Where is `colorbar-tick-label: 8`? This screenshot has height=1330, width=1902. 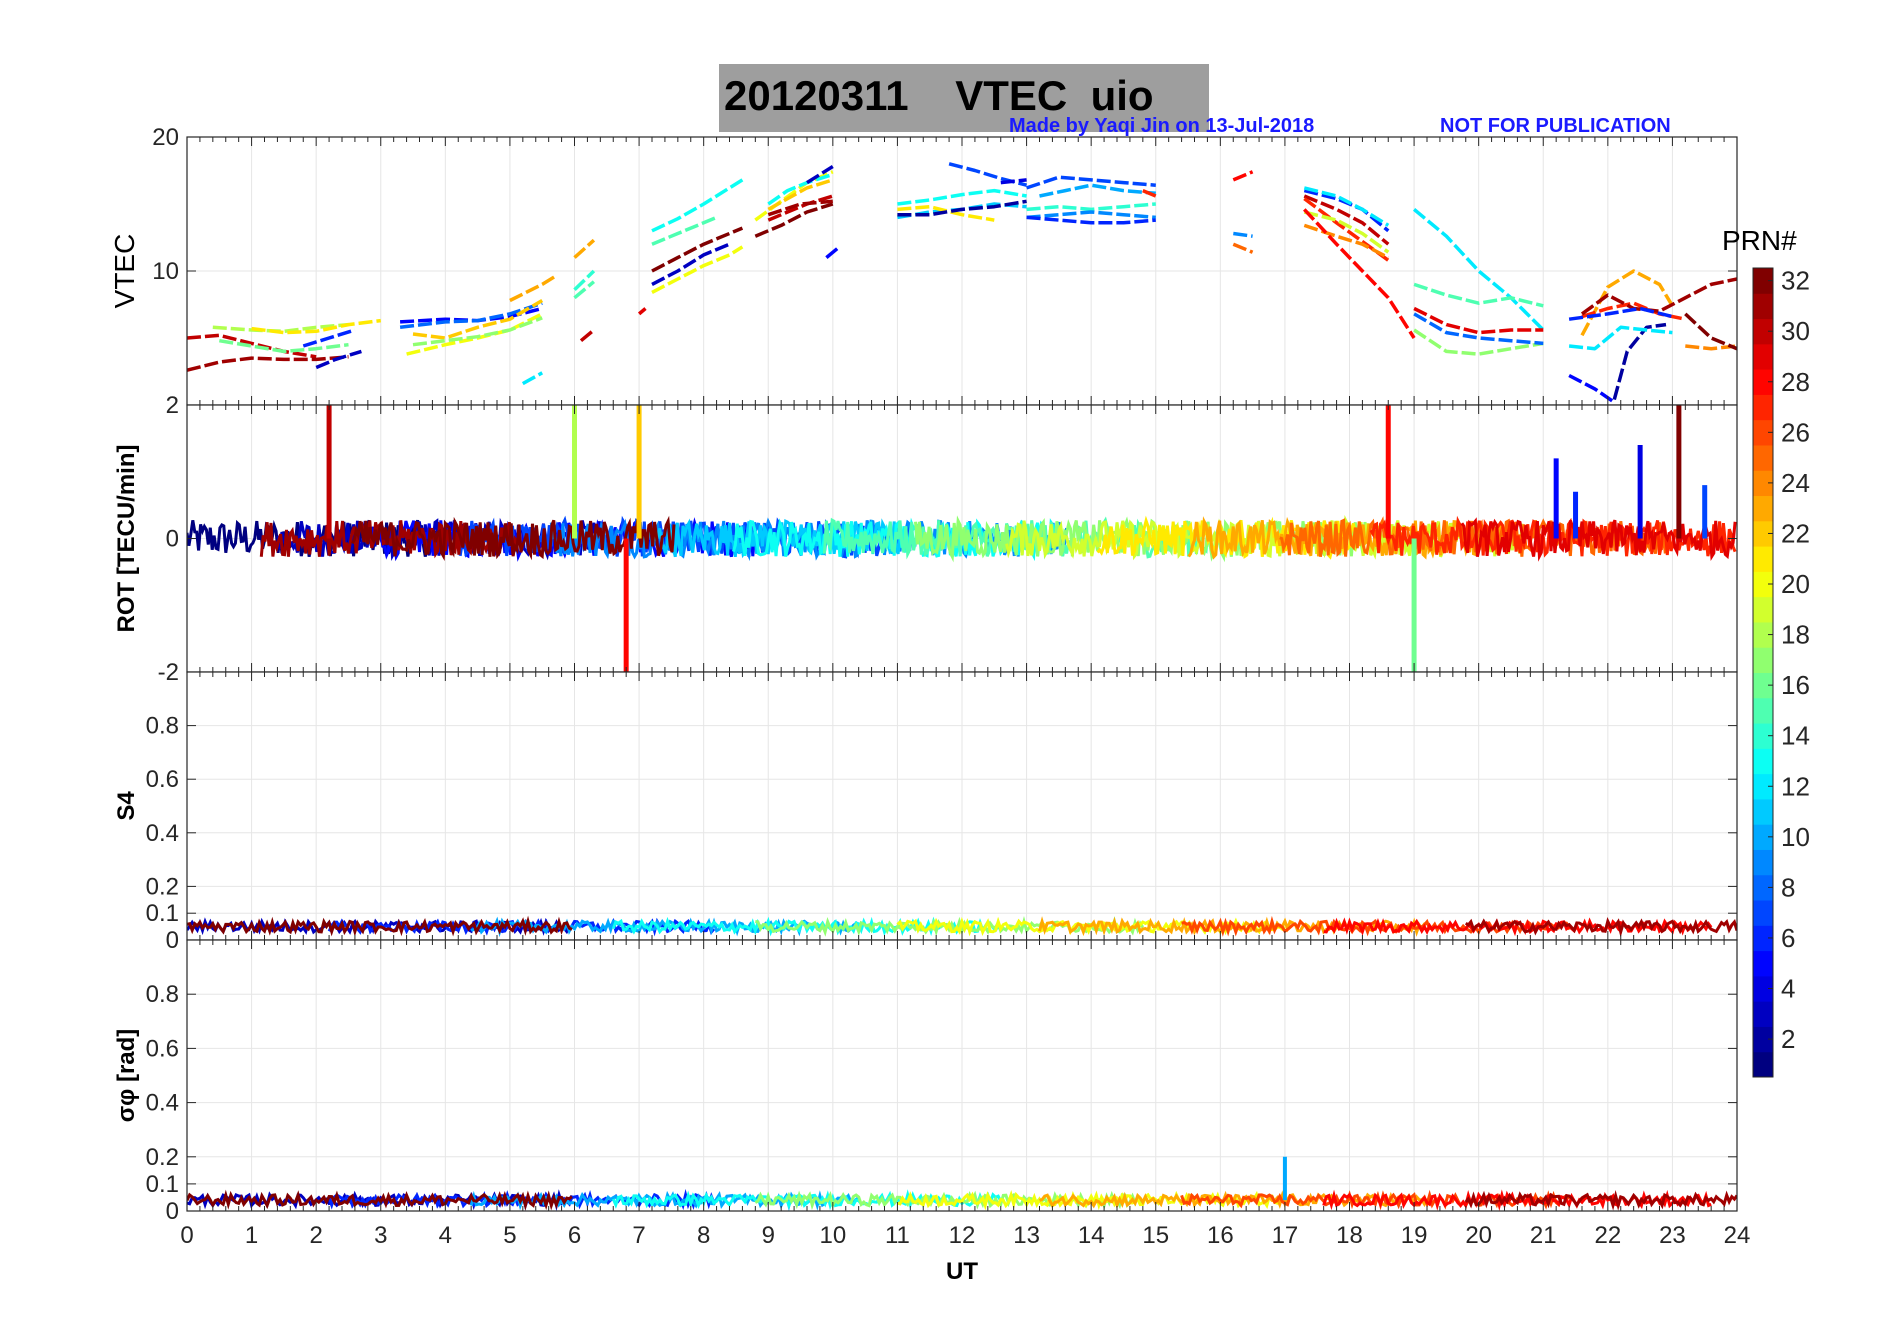 colorbar-tick-label: 8 is located at coordinates (1788, 887).